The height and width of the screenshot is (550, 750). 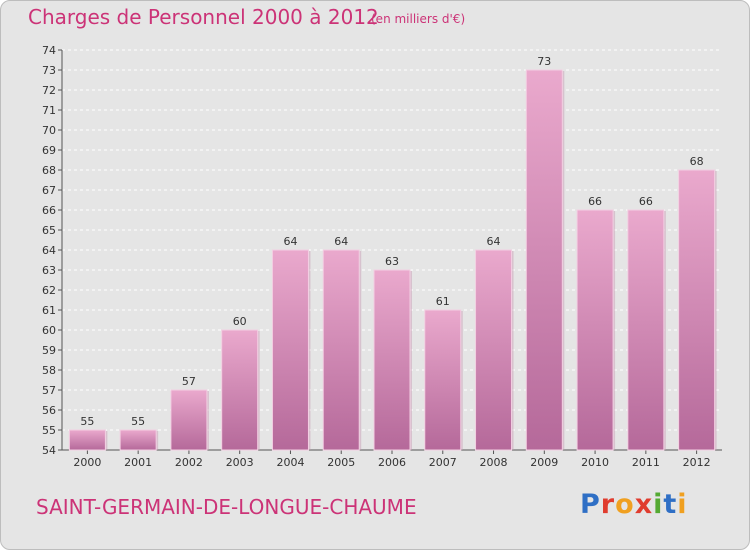 What do you see at coordinates (87, 440) in the screenshot?
I see `bar-2000` at bounding box center [87, 440].